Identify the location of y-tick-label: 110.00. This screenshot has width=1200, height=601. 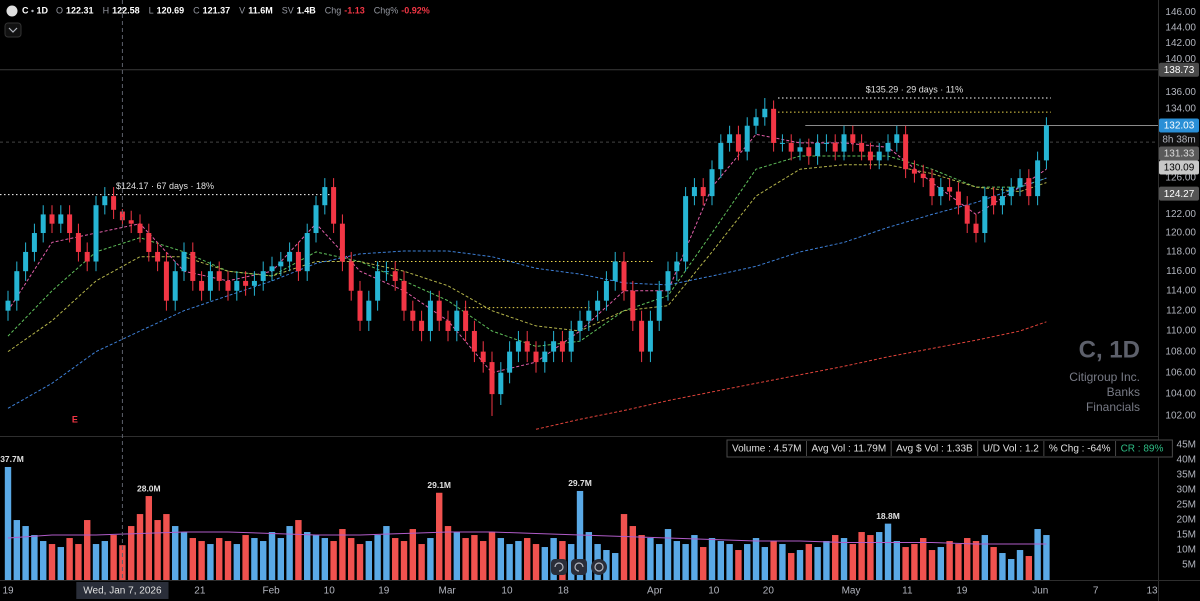
(1181, 331).